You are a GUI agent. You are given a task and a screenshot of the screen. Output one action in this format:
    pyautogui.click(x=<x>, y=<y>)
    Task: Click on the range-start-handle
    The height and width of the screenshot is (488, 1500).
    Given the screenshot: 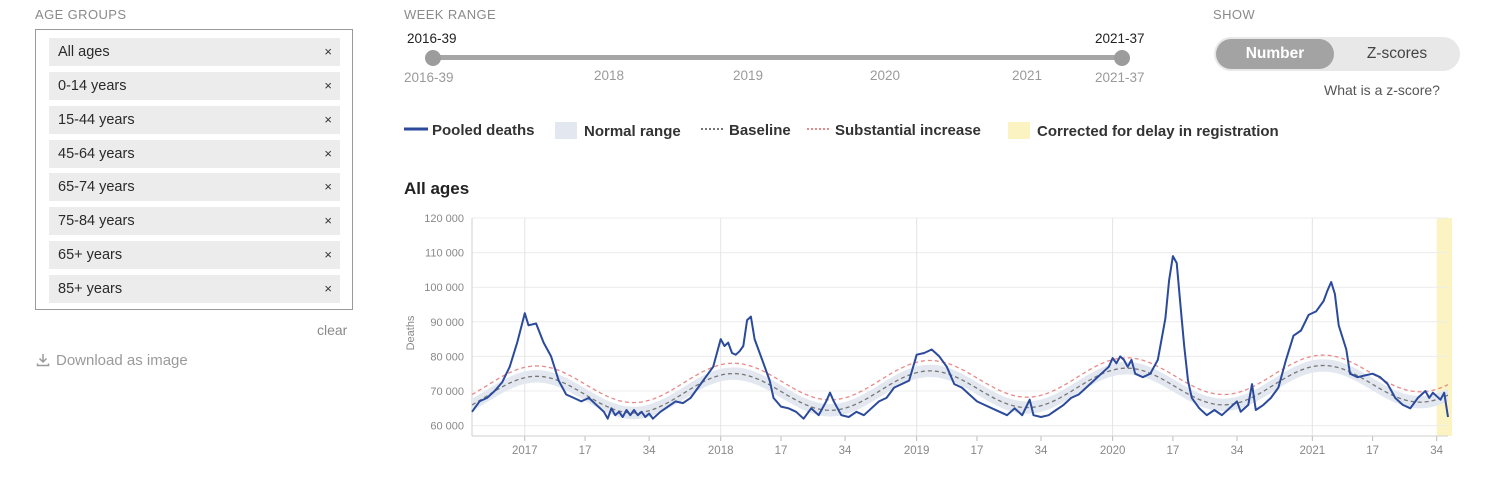 What is the action you would take?
    pyautogui.click(x=433, y=58)
    